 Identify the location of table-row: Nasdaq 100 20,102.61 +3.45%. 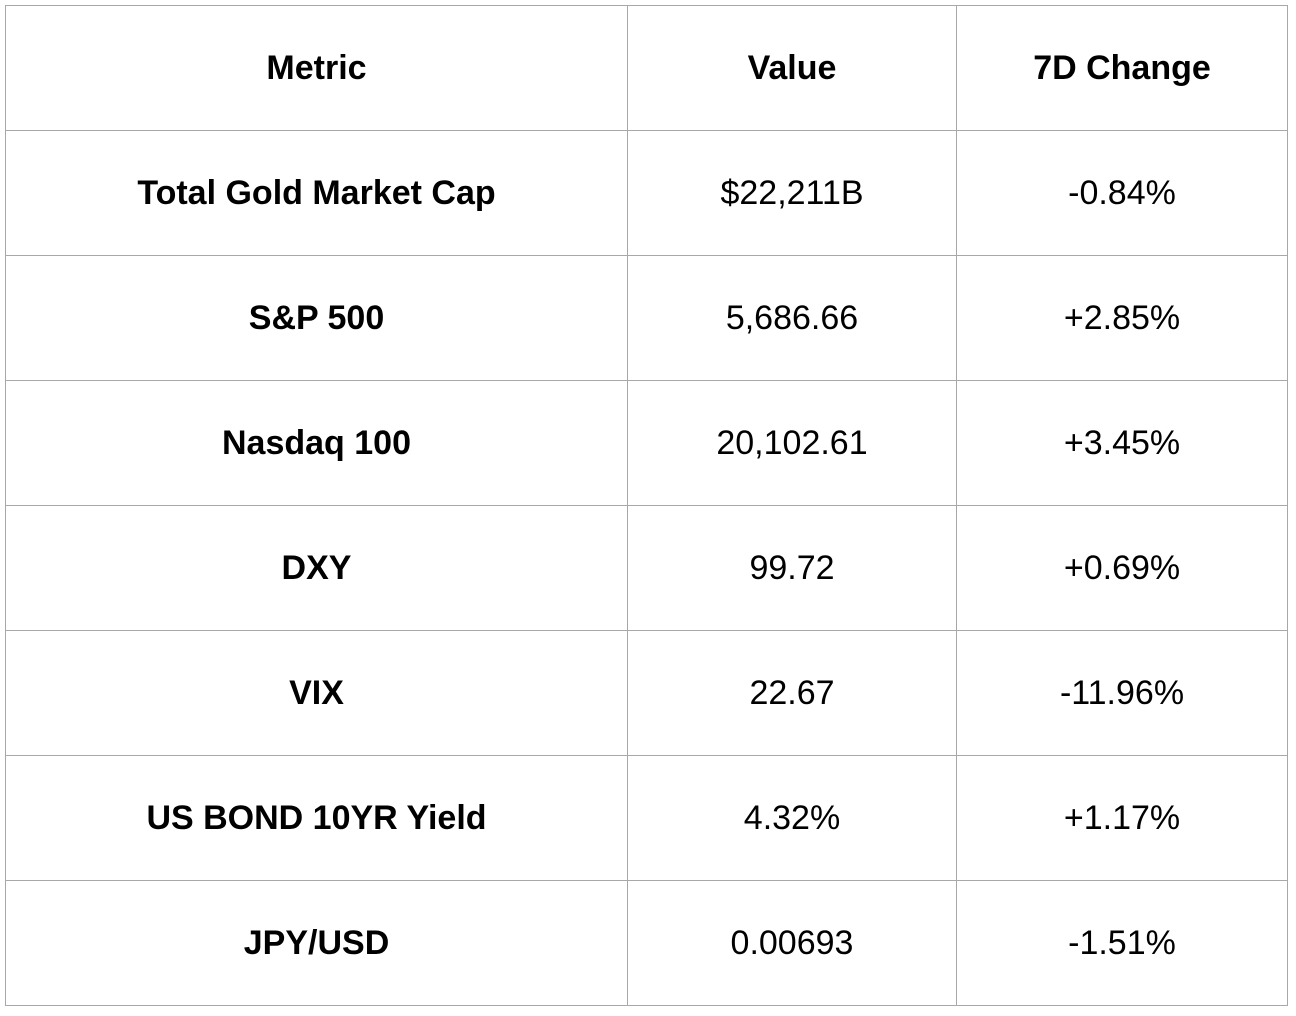
(646, 443).